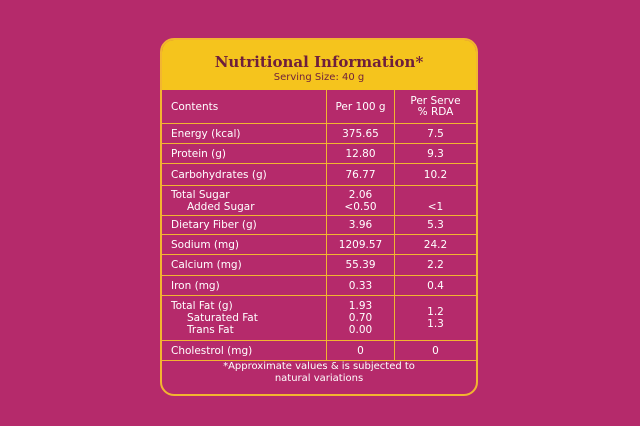 Image resolution: width=640 pixels, height=426 pixels. What do you see at coordinates (244, 285) in the screenshot?
I see `table-cell: Iron (mg)` at bounding box center [244, 285].